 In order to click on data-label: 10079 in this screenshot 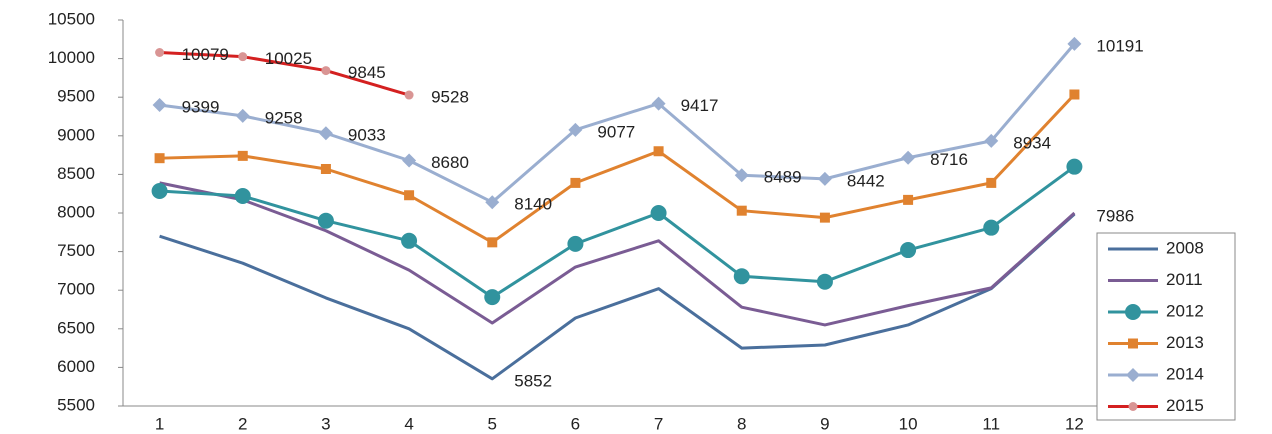, I will do `click(205, 54)`.